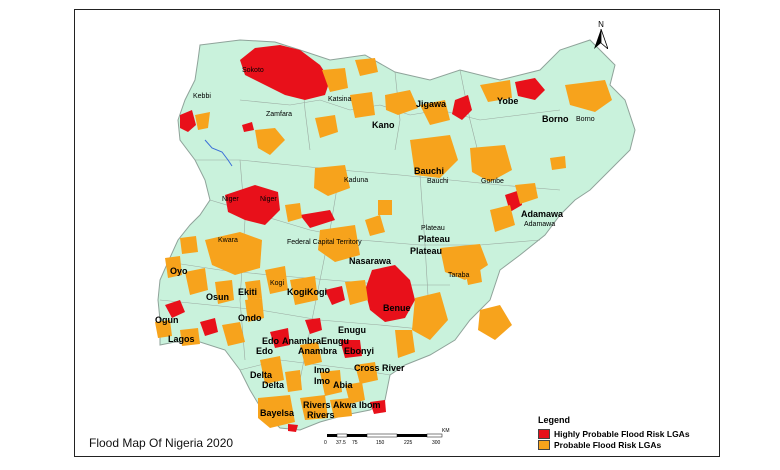 The image size is (780, 470). I want to click on north-arrow-icon, so click(601, 39).